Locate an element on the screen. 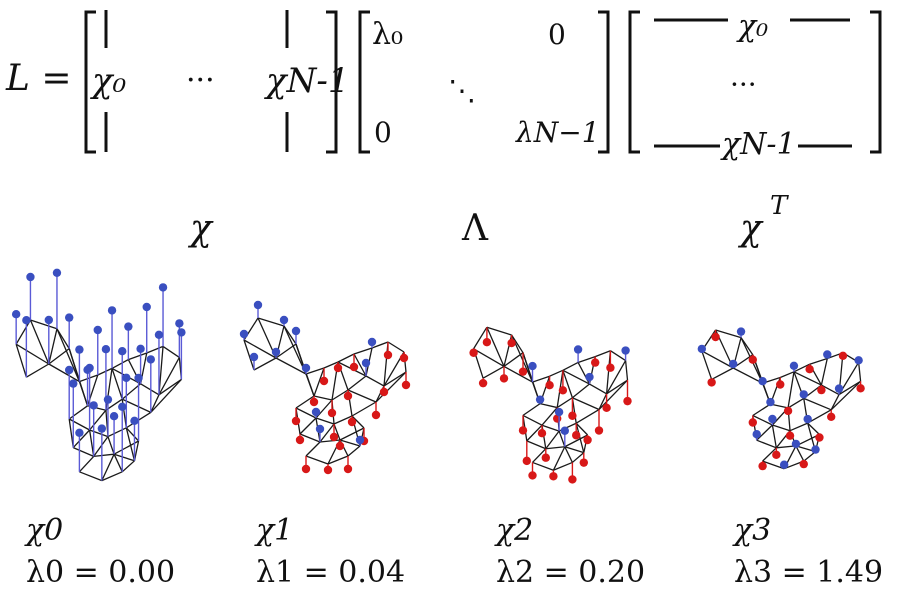 This screenshot has height=593, width=900. Lambda-label: Λ is located at coordinates (475, 228).